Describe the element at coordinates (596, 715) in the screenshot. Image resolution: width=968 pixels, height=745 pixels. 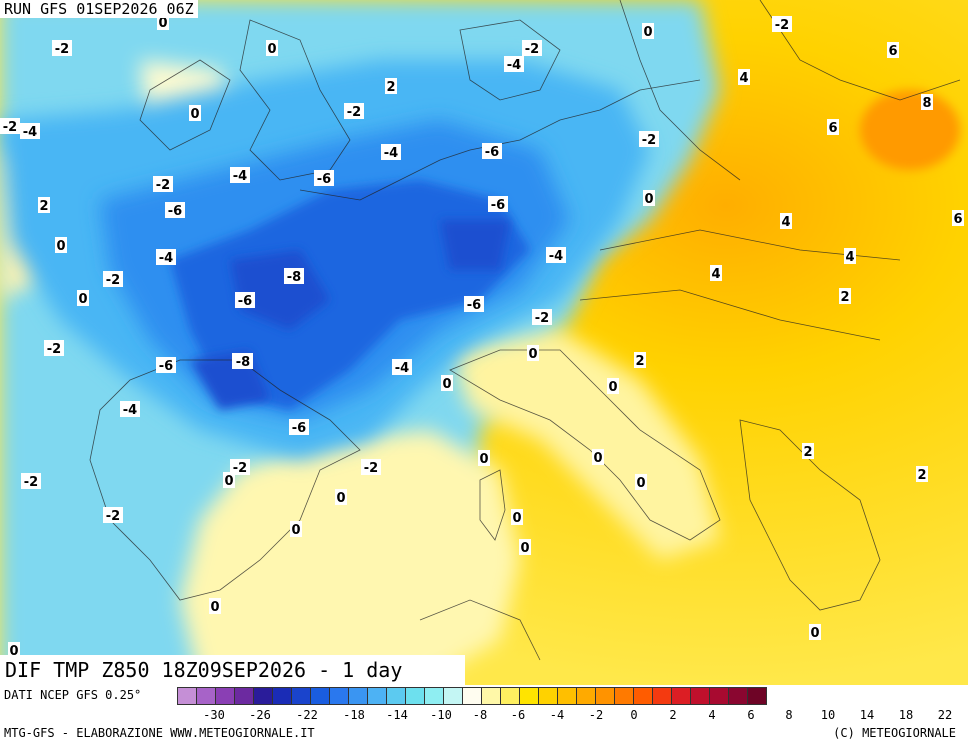
I see `legend-tick-label: -2` at that location.